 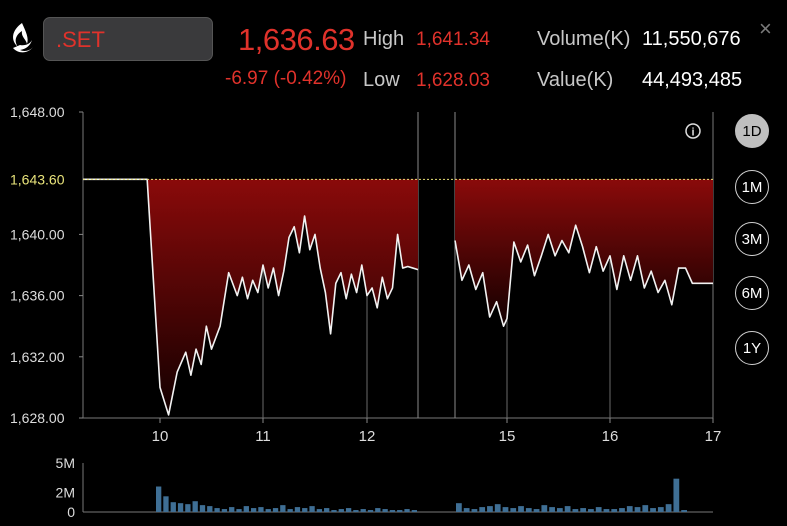 I want to click on range-button-1m: 1M, so click(x=752, y=187).